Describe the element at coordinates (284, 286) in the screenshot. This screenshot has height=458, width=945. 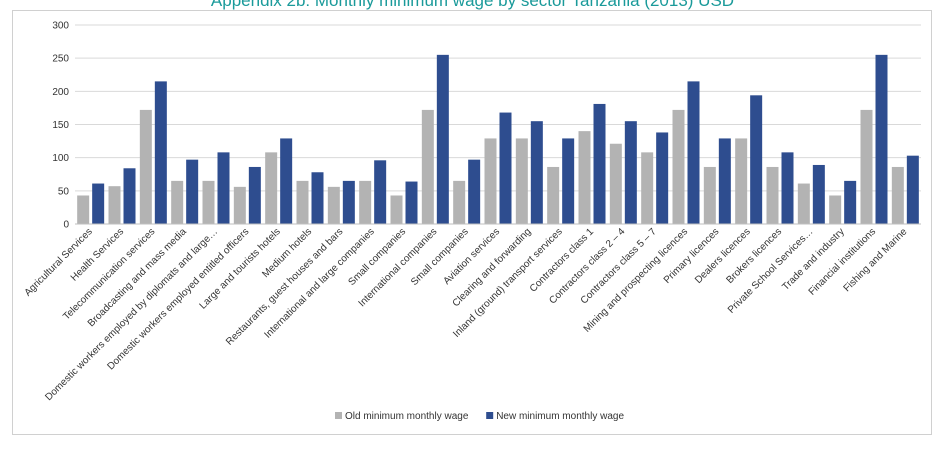
I see `x-category-label: Restaurants, guest houses and bars` at that location.